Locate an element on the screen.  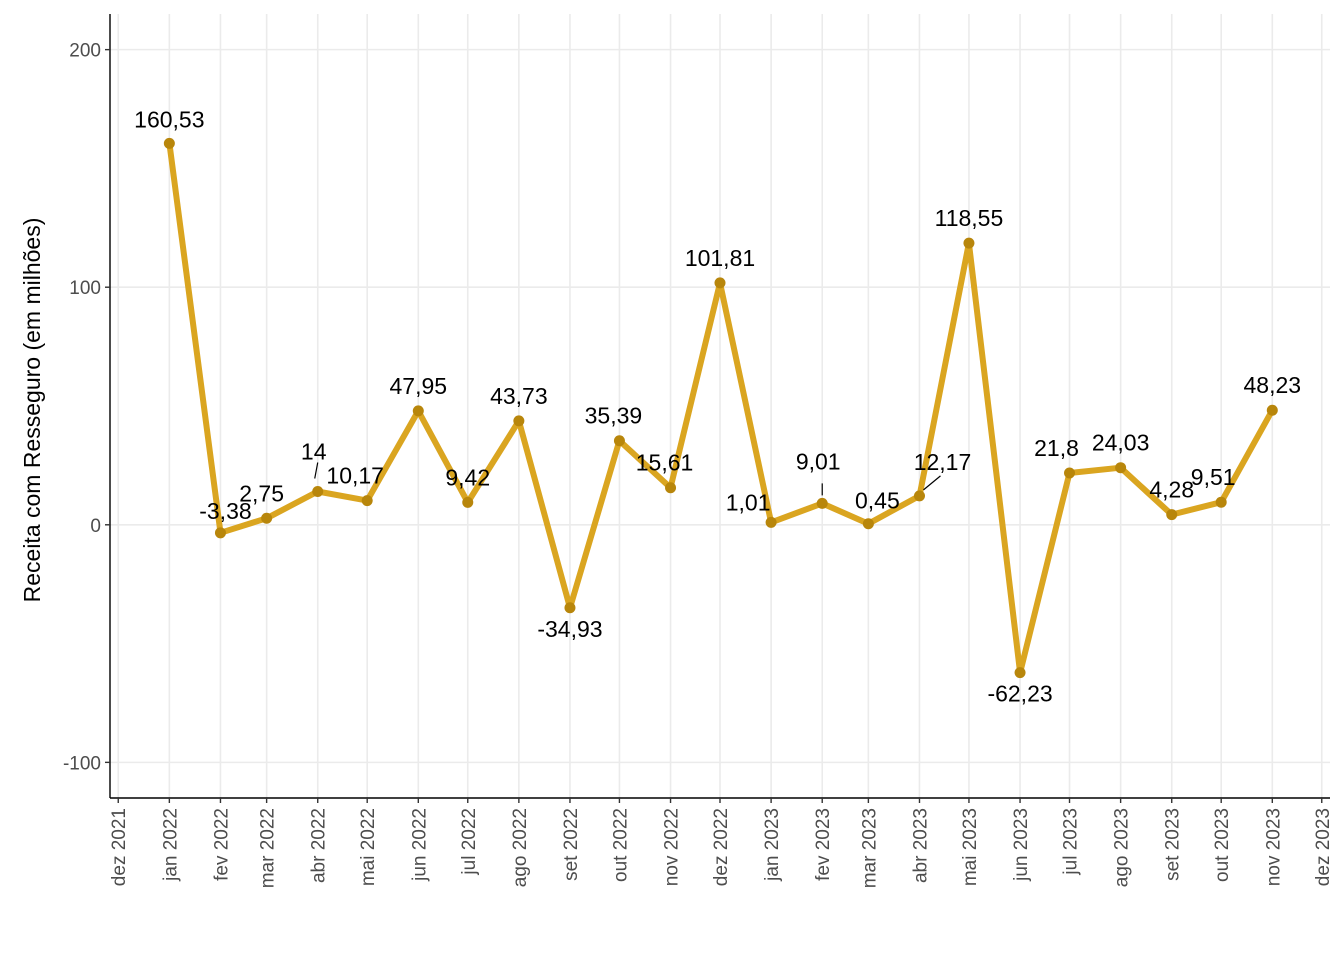
x-tick-label: ago 2022 is located at coordinates (520, 847).